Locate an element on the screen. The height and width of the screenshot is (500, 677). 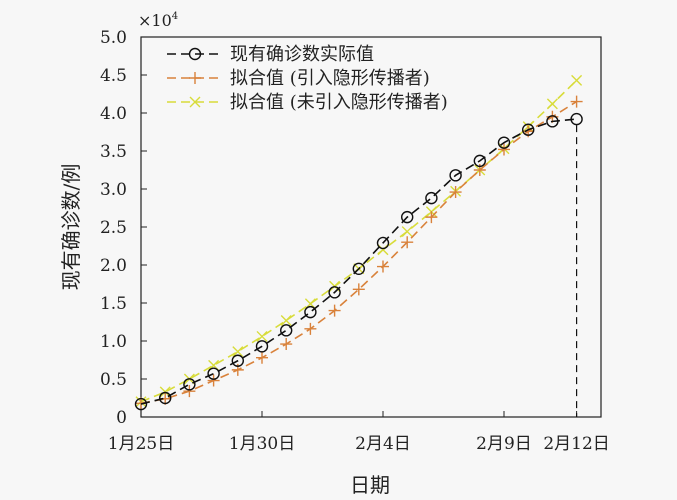
legend-label: 现有确诊数实际值 is located at coordinates (302, 54).